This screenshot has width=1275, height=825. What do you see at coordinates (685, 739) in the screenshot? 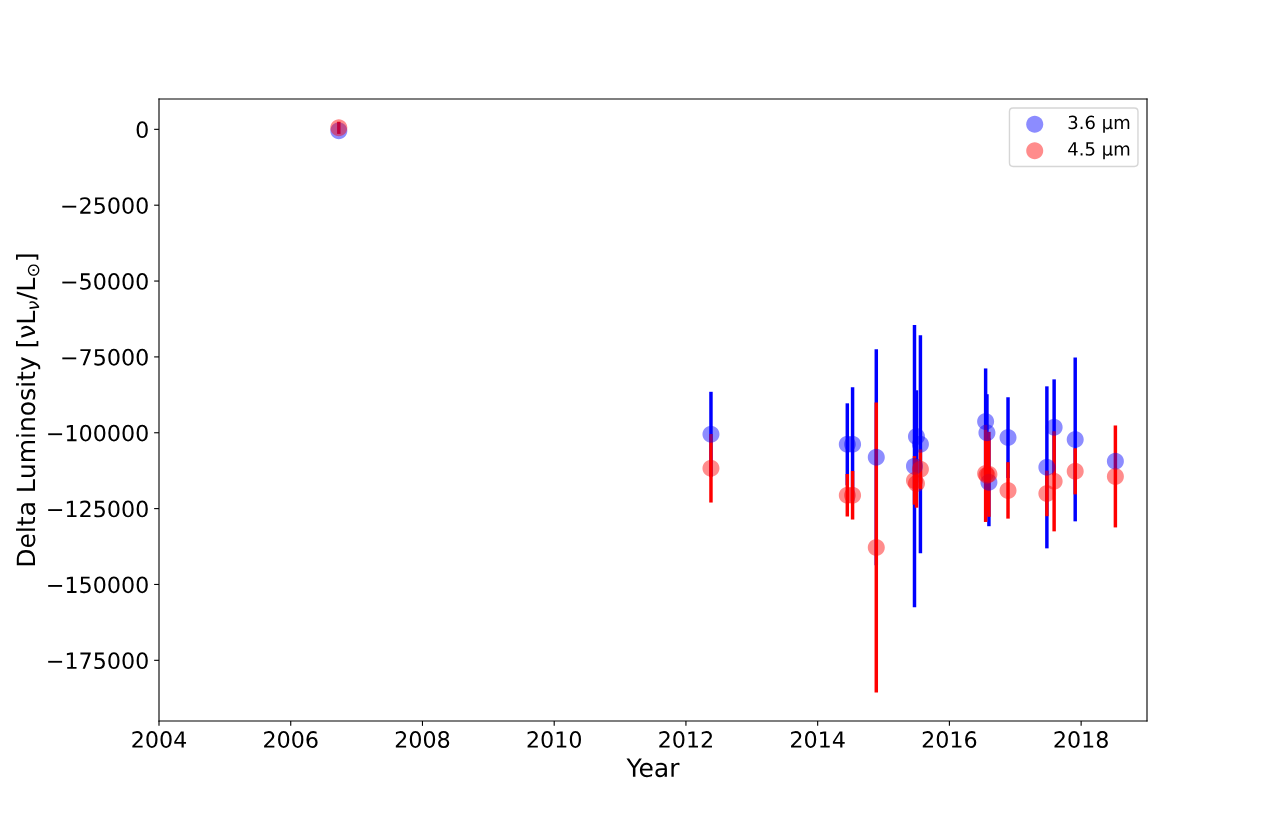
I see `x-tick-label: 2012` at bounding box center [685, 739].